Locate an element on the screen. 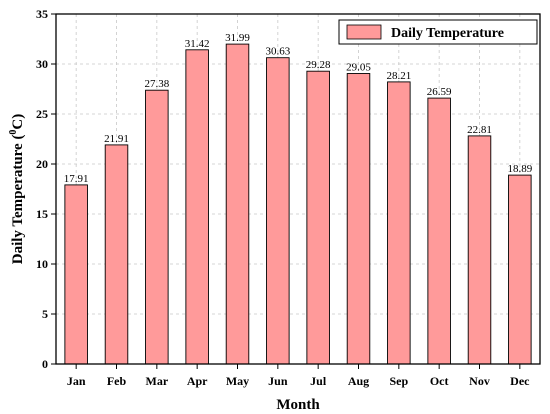 The height and width of the screenshot is (414, 550). legend-swatch is located at coordinates (364, 32).